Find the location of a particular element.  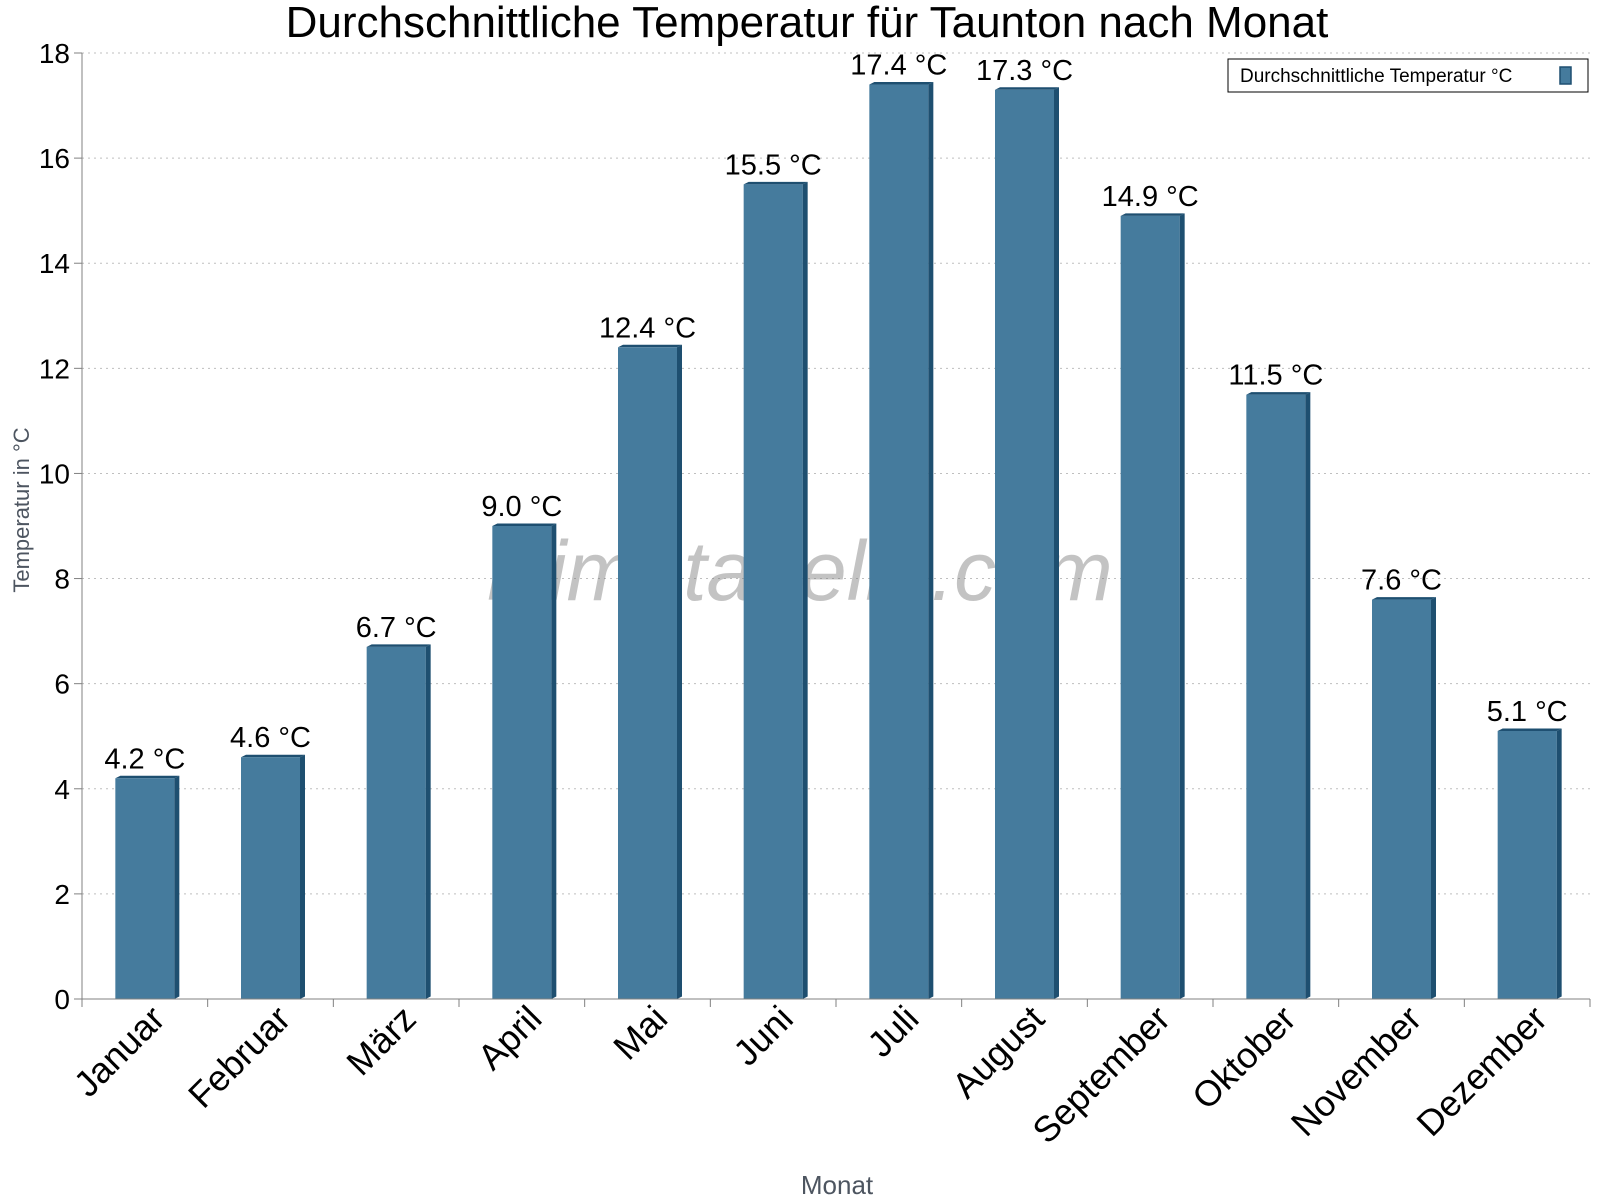

y-tick-label: 4 is located at coordinates (62, 789).